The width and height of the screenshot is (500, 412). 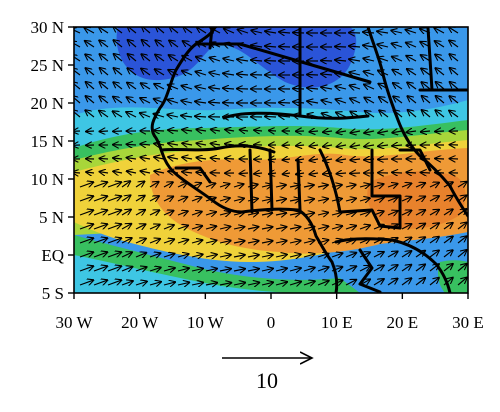 What do you see at coordinates (47, 141) in the screenshot?
I see `lat-tick-label: 15 N` at bounding box center [47, 141].